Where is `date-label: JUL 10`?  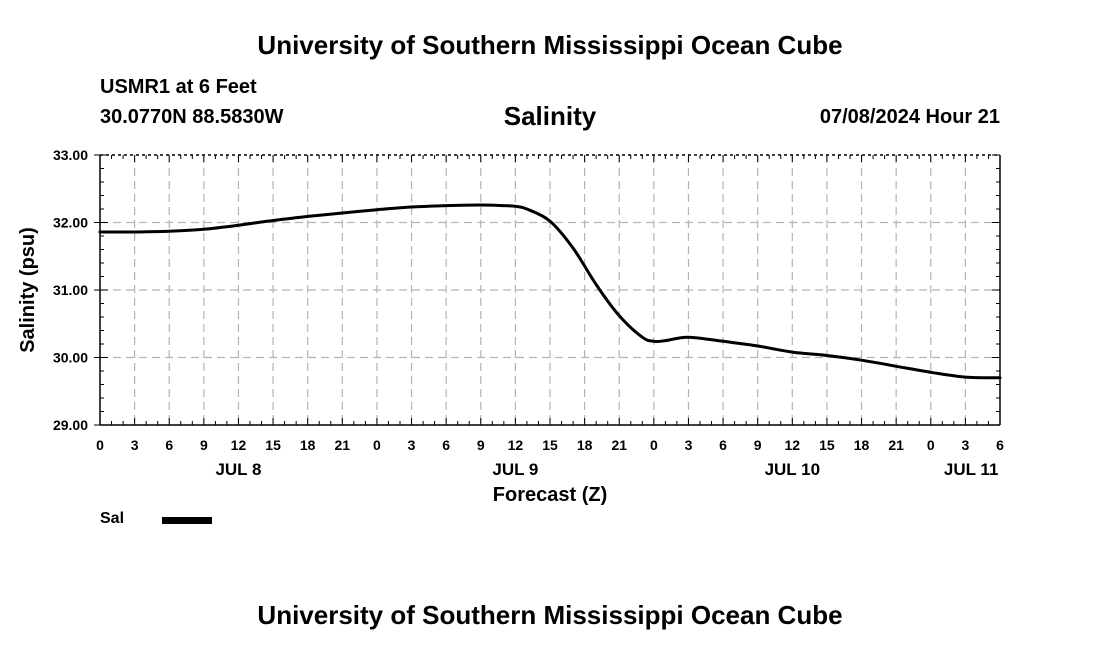
date-label: JUL 10 is located at coordinates (792, 469).